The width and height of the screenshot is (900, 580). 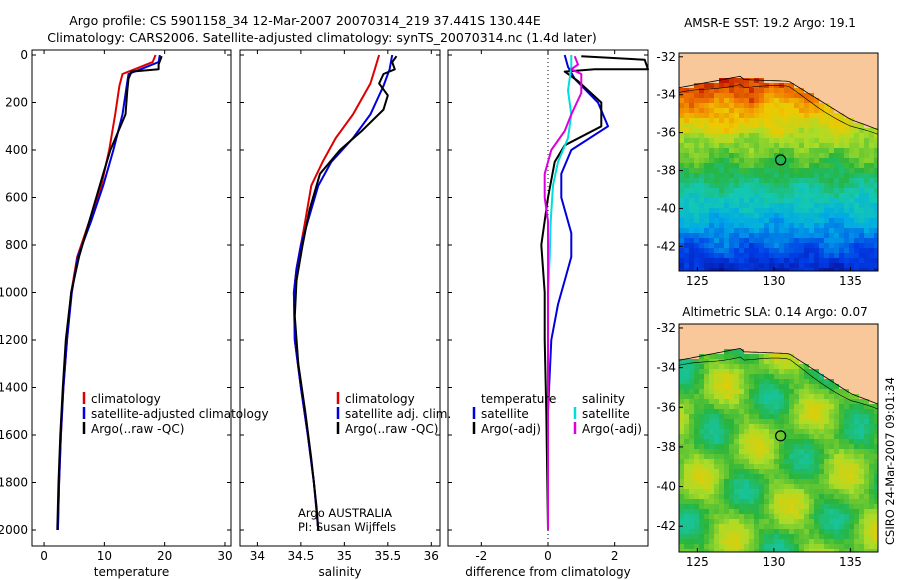 I want to click on legend-label-sal-satellite: satellite, so click(x=606, y=414).